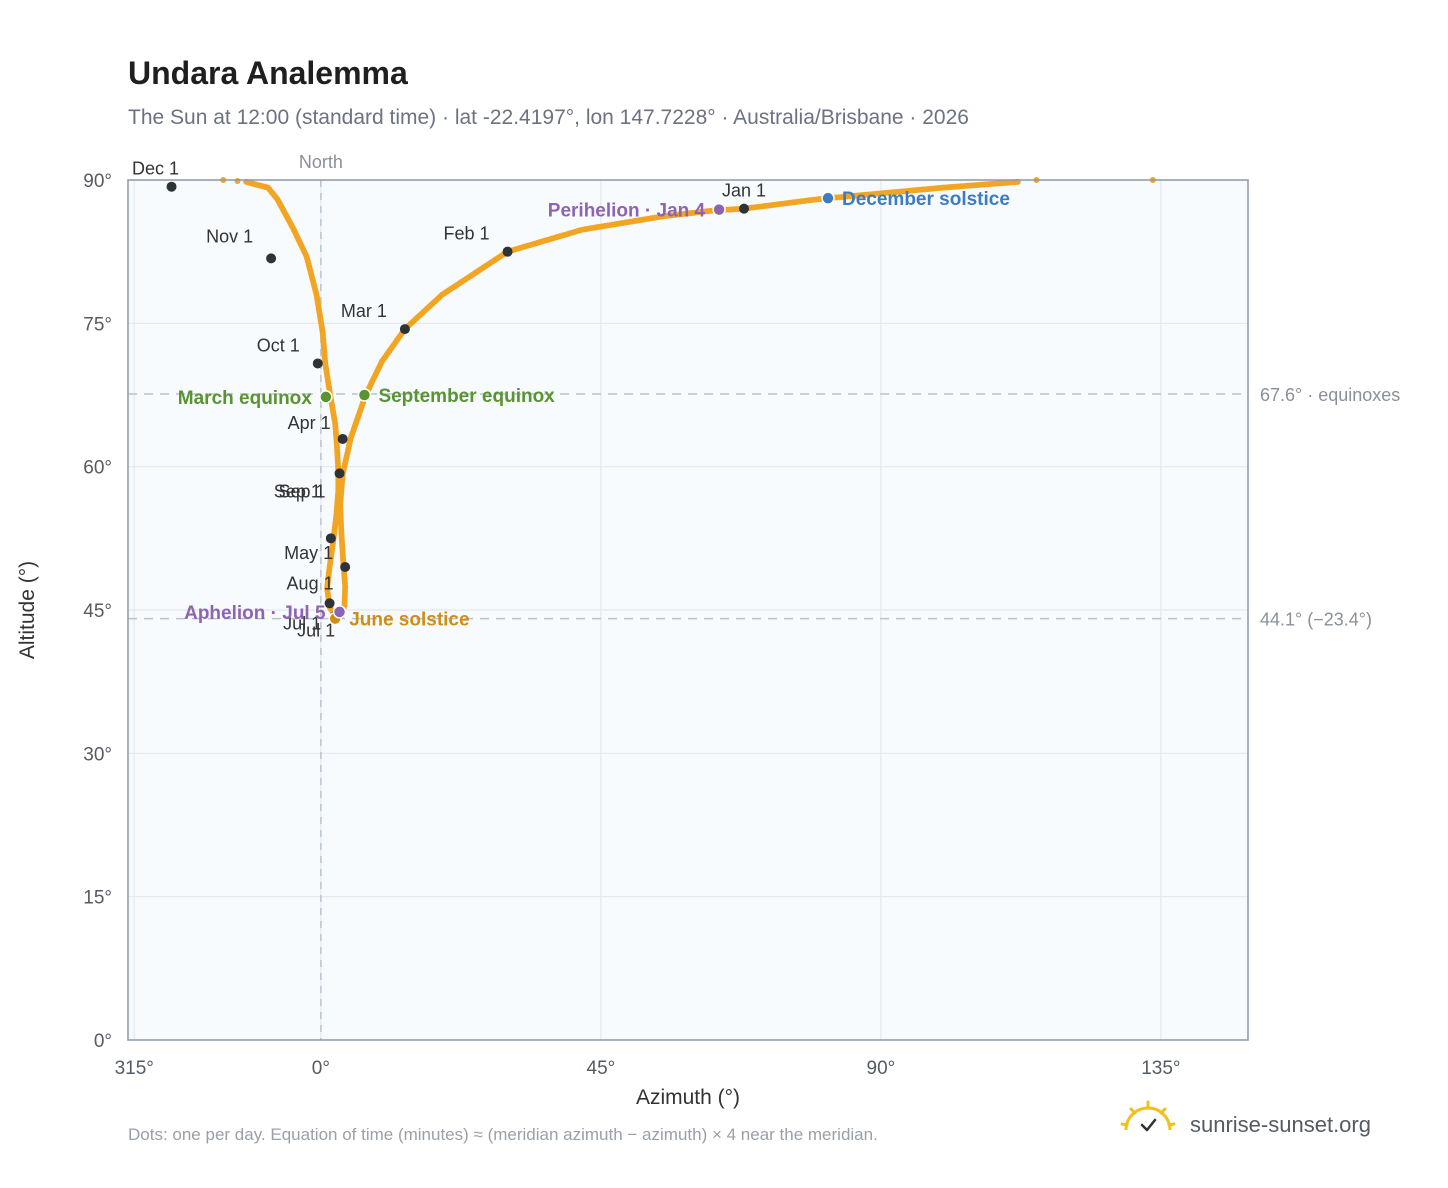 The image size is (1448, 1188). I want to click on month-label: Dec 1, so click(155, 169).